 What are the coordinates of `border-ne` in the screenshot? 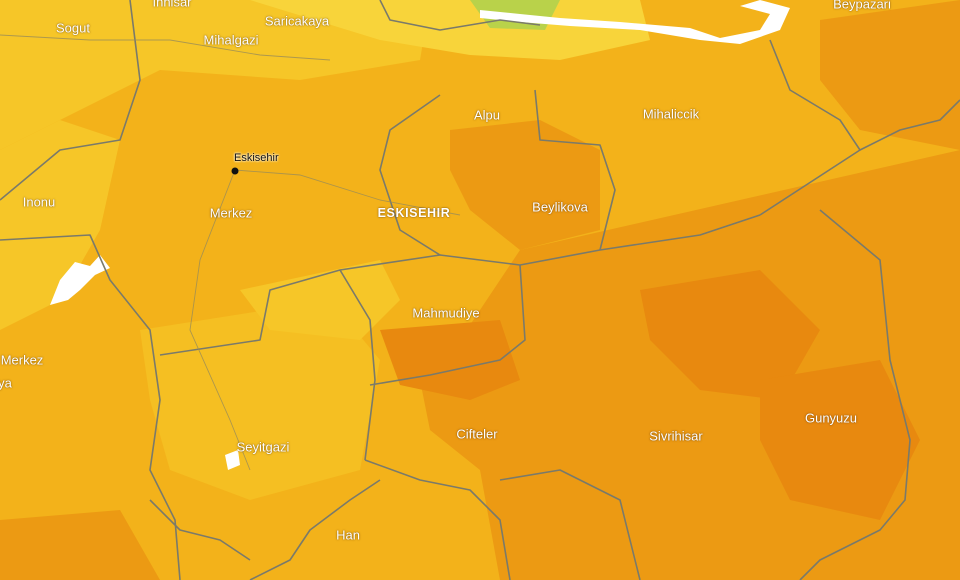 It's located at (909, 125).